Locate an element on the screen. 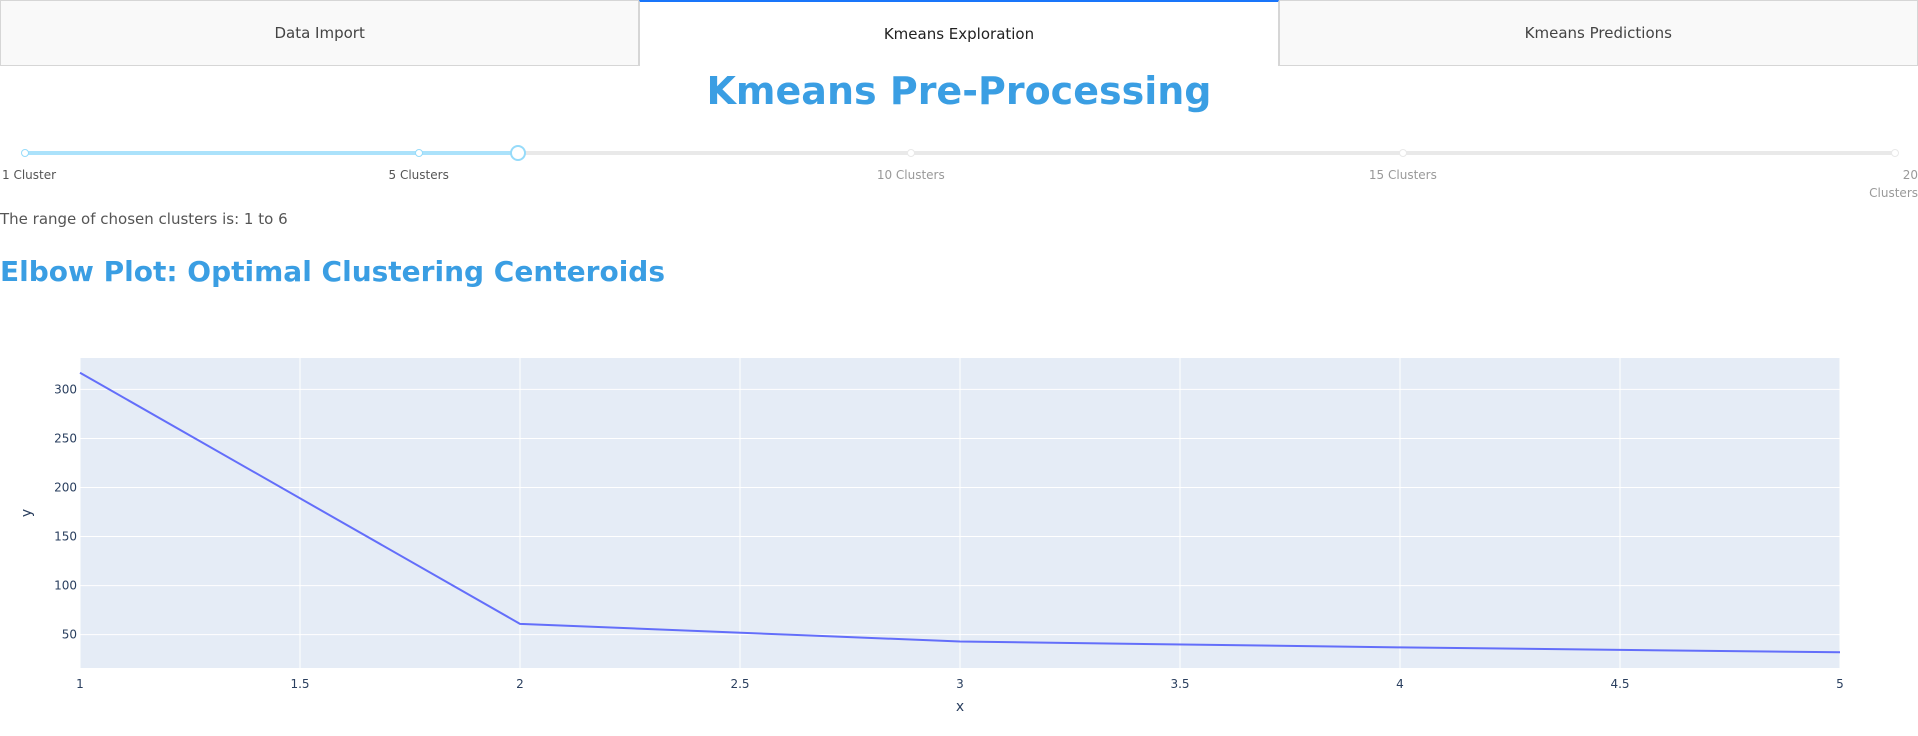  x-tick-label: 4 is located at coordinates (1400, 684).